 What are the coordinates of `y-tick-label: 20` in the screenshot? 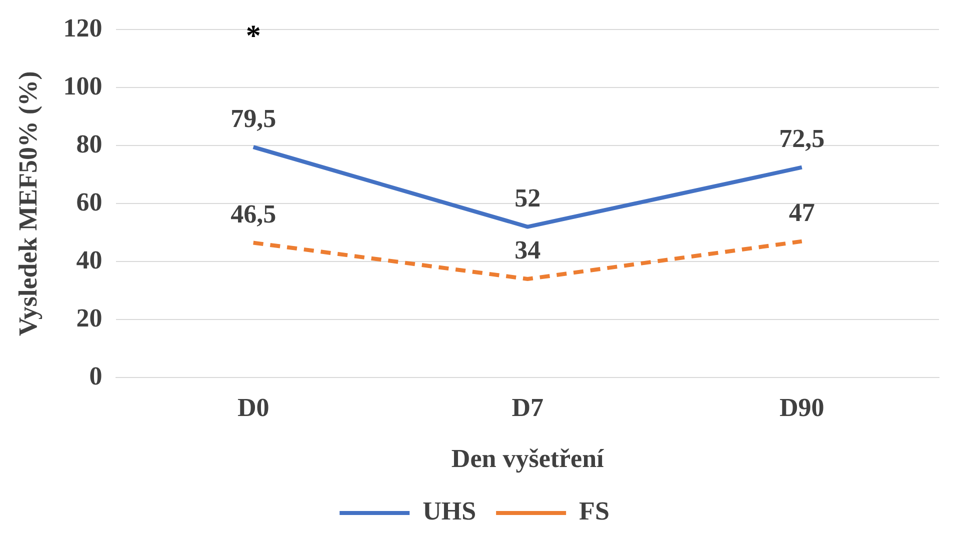 It's located at (89, 317).